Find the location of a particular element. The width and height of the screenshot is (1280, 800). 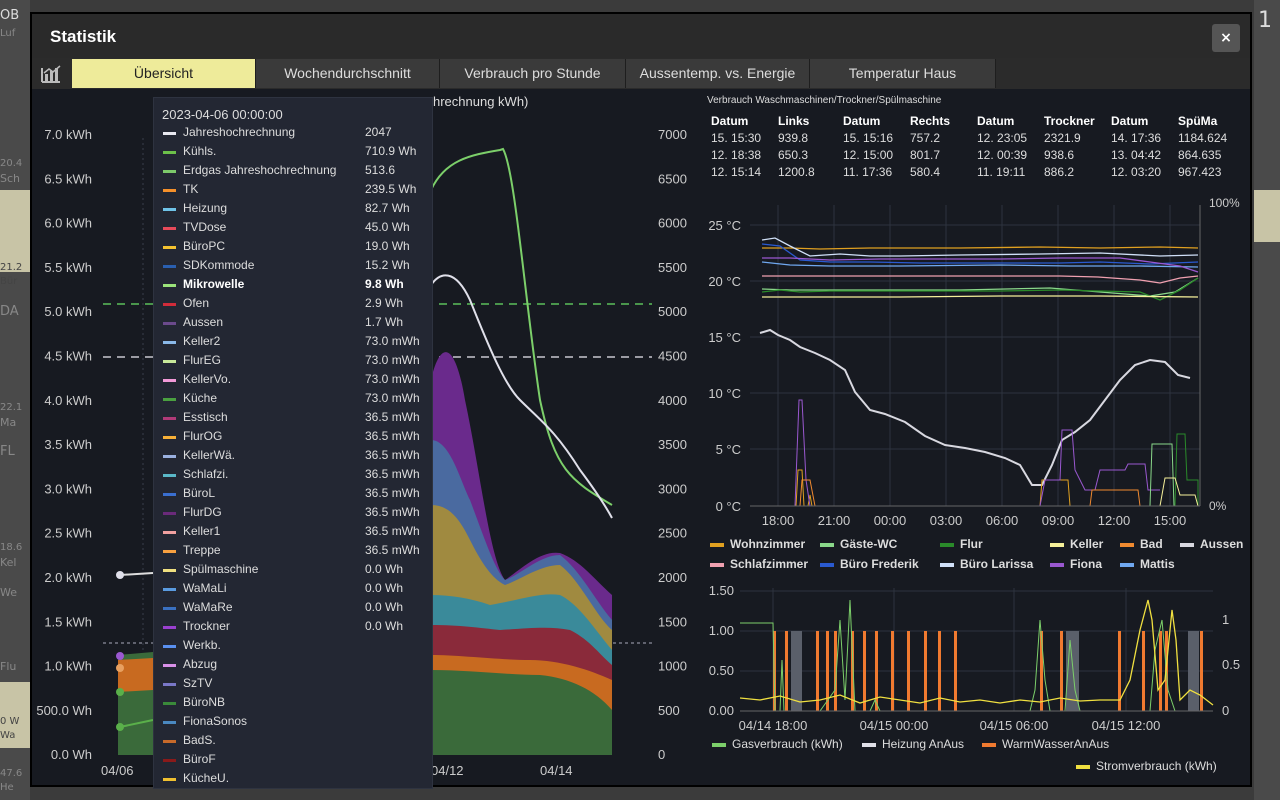

bg-label: 18.6 is located at coordinates (11, 547).